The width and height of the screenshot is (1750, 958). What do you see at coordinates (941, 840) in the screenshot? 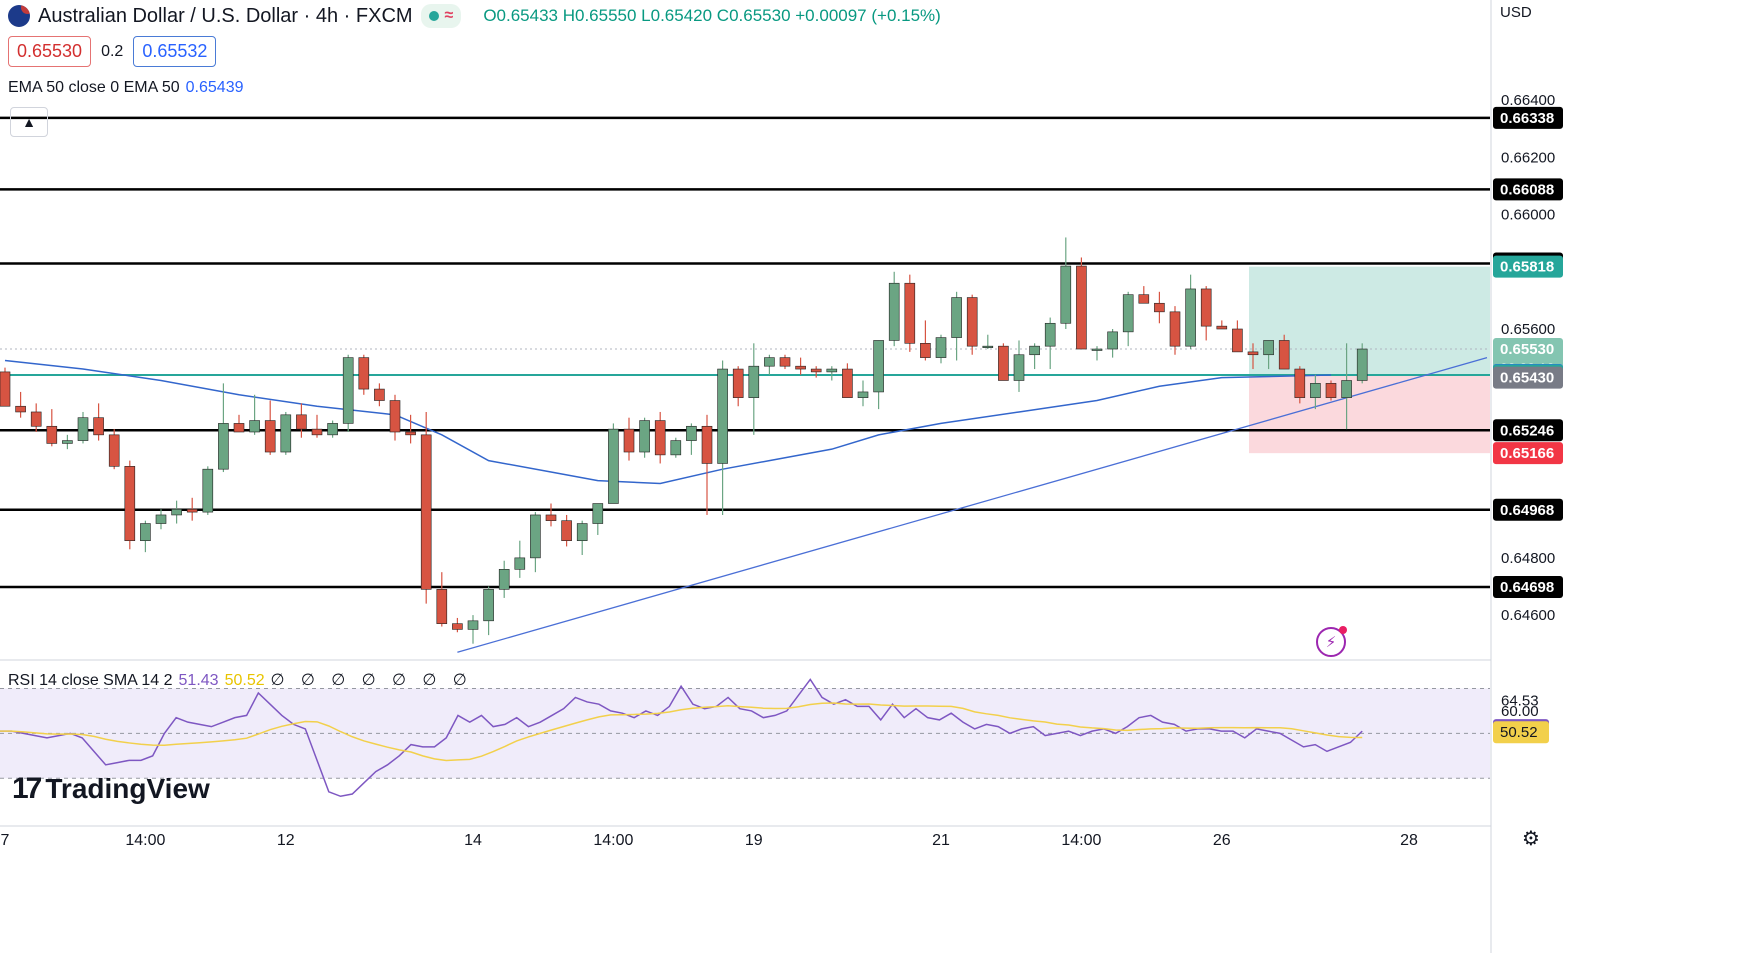
I see `time-tick-label: 21` at bounding box center [941, 840].